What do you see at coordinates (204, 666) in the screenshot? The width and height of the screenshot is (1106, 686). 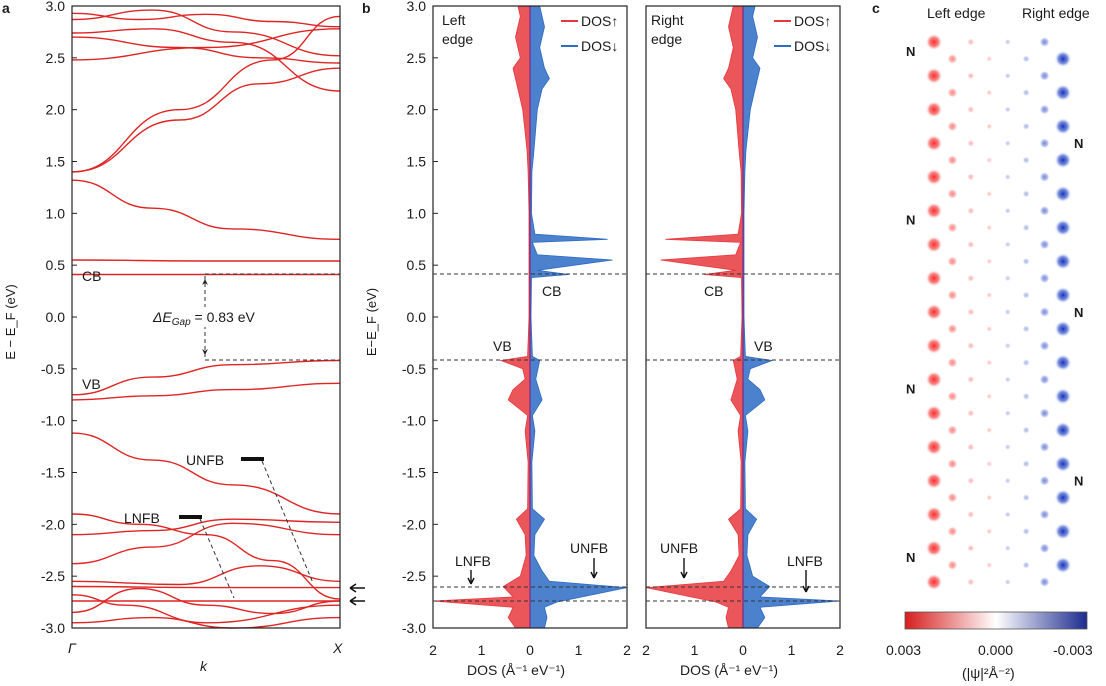 I see `x-axis-label: k` at bounding box center [204, 666].